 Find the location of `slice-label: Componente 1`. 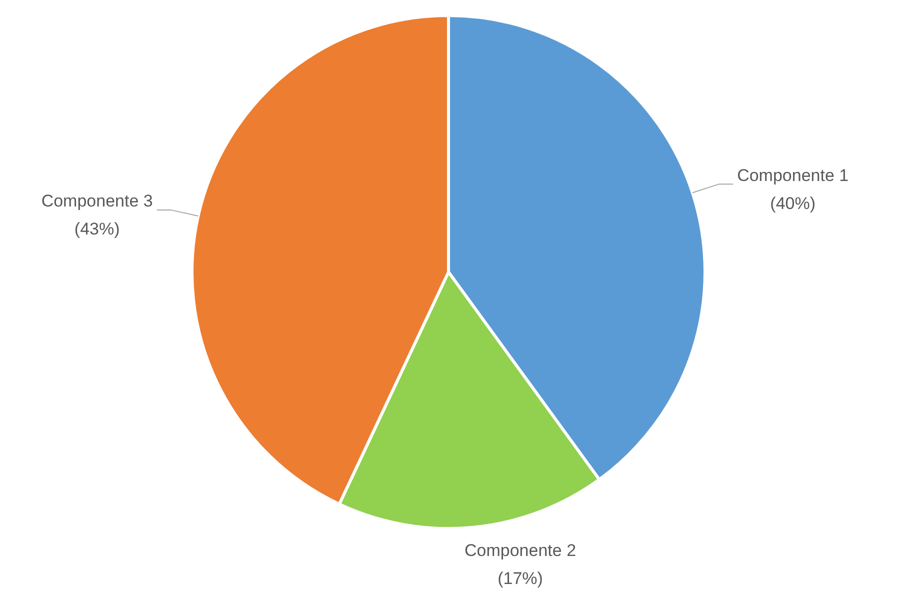

slice-label: Componente 1 is located at coordinates (793, 175).